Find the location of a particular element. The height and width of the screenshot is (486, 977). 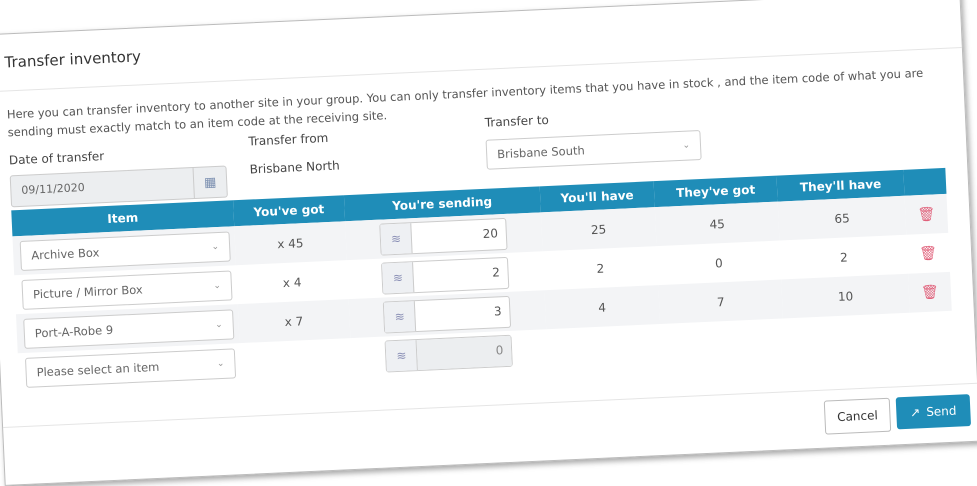

theyve-got-cell: 7 is located at coordinates (721, 302).